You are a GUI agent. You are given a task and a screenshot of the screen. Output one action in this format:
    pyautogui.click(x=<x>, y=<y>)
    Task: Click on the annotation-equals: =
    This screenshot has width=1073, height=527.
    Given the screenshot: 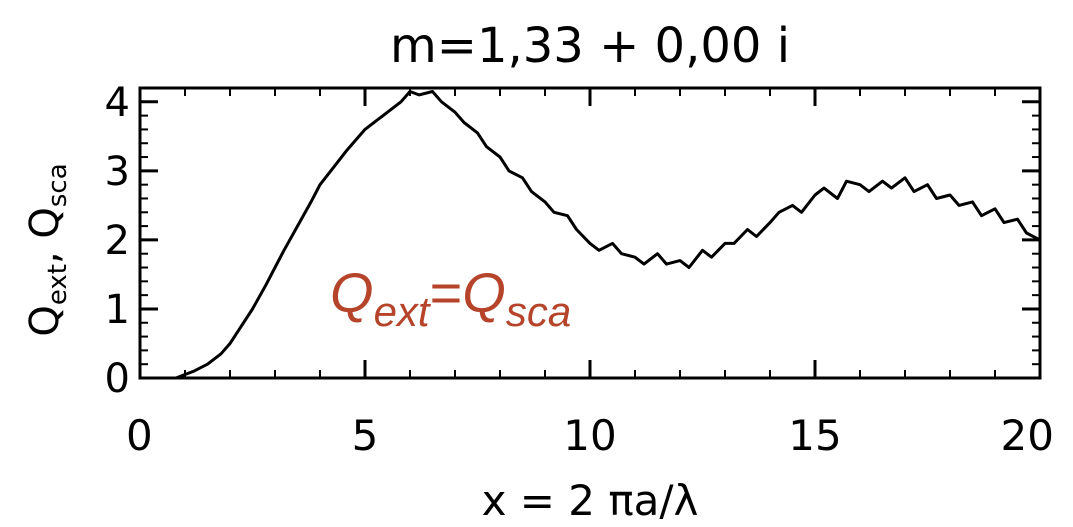 What is the action you would take?
    pyautogui.click(x=446, y=292)
    